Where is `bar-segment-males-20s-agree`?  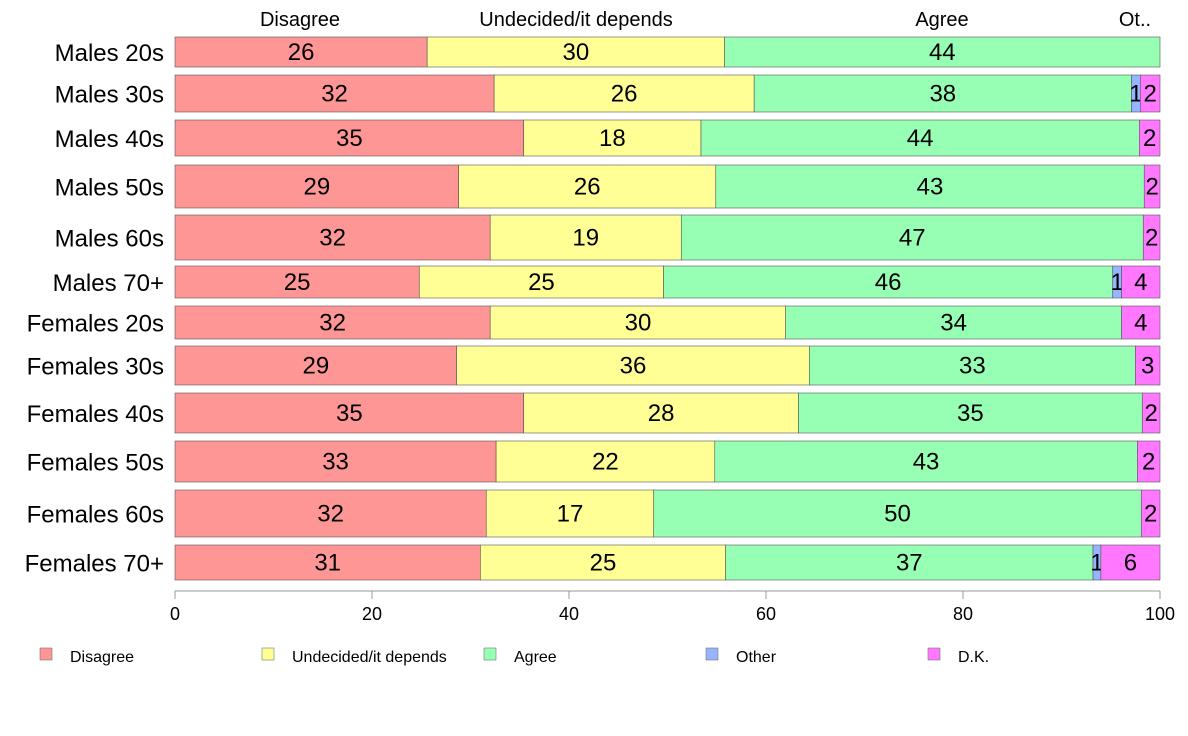 bar-segment-males-20s-agree is located at coordinates (942, 52).